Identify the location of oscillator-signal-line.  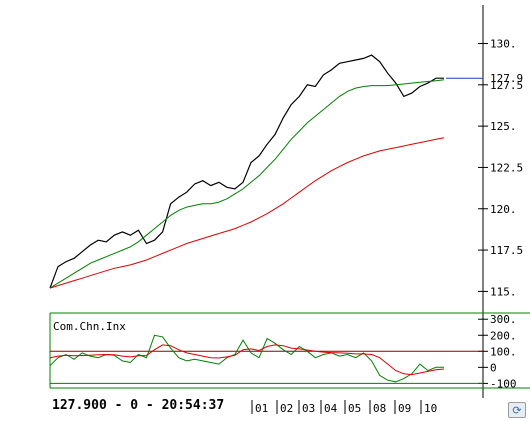
(247, 360).